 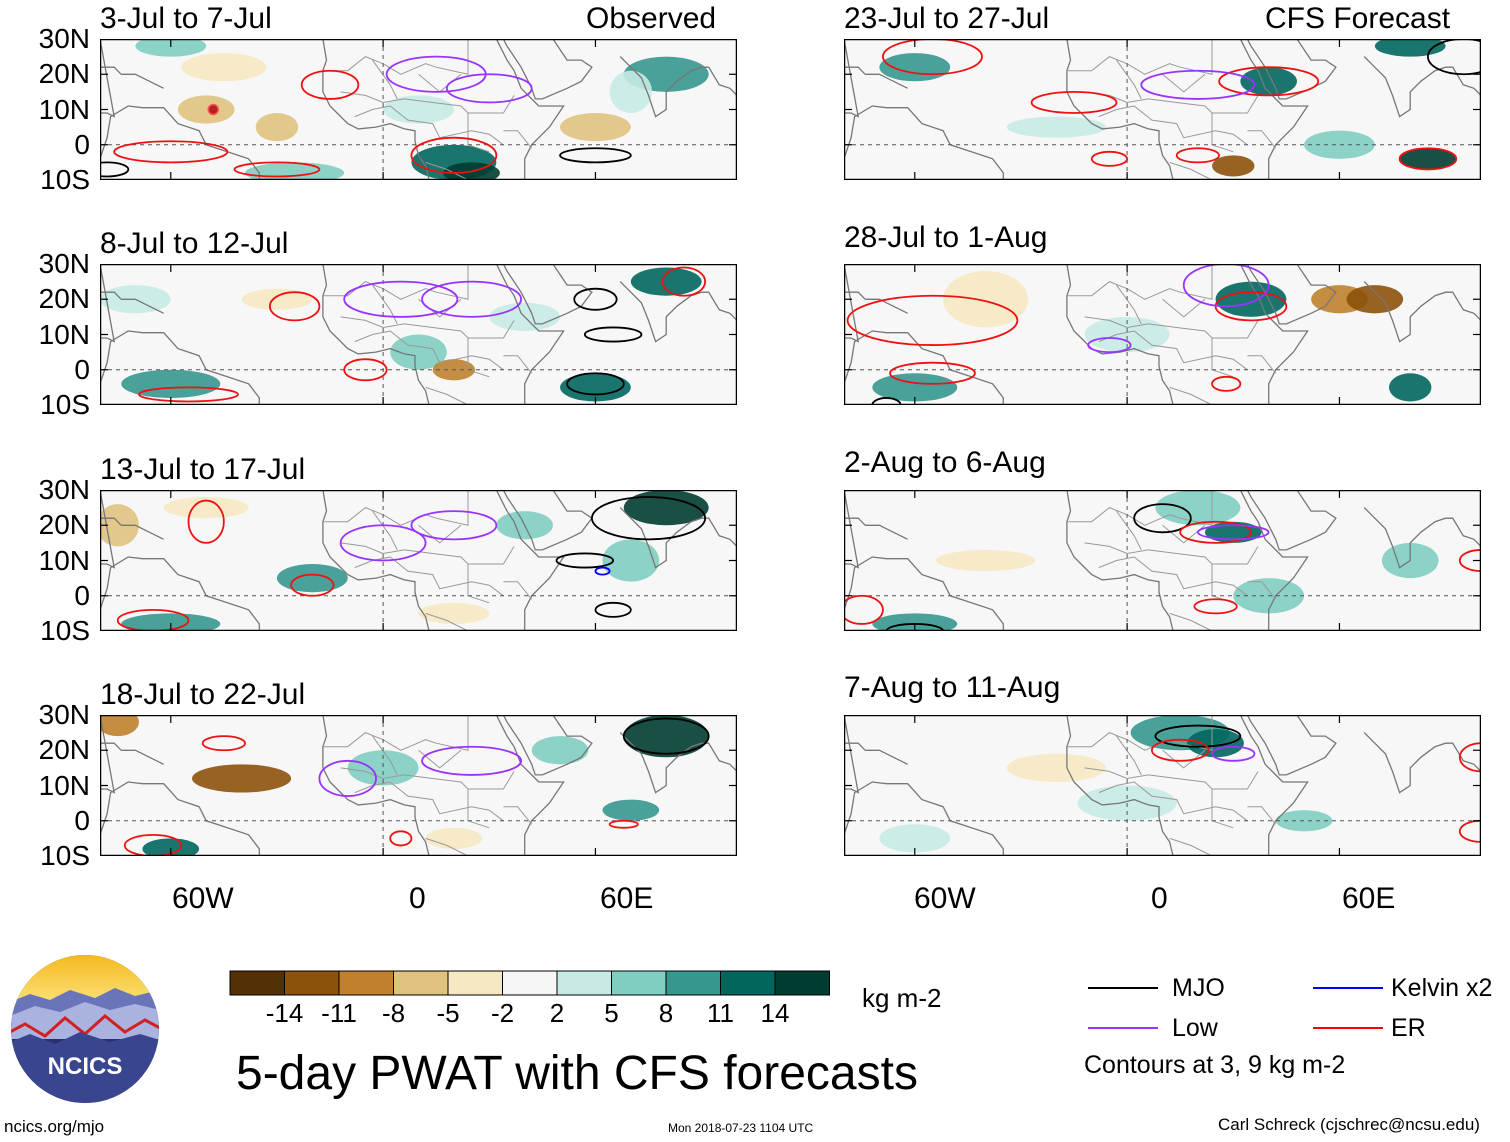 I want to click on legend-low-label: Low, so click(x=1195, y=1028).